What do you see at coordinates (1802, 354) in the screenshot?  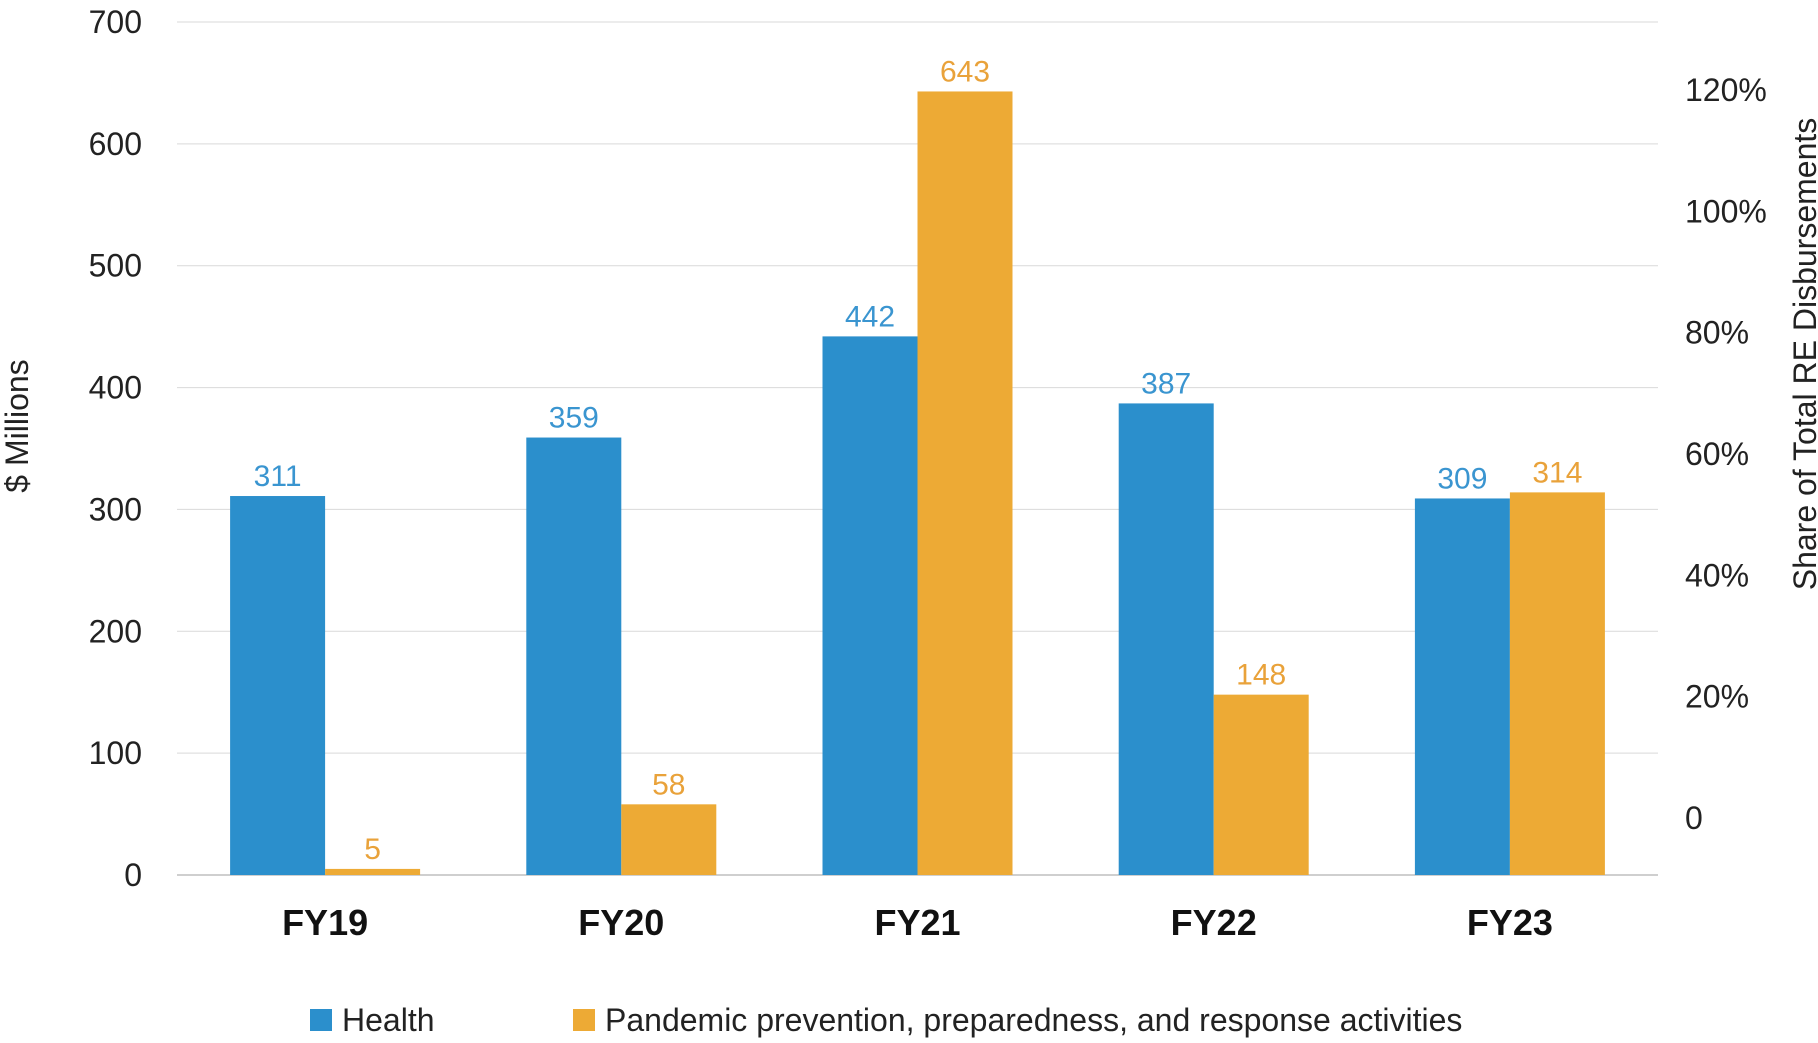 I see `y-axis-right-title: Share of Total RE Disbursements` at bounding box center [1802, 354].